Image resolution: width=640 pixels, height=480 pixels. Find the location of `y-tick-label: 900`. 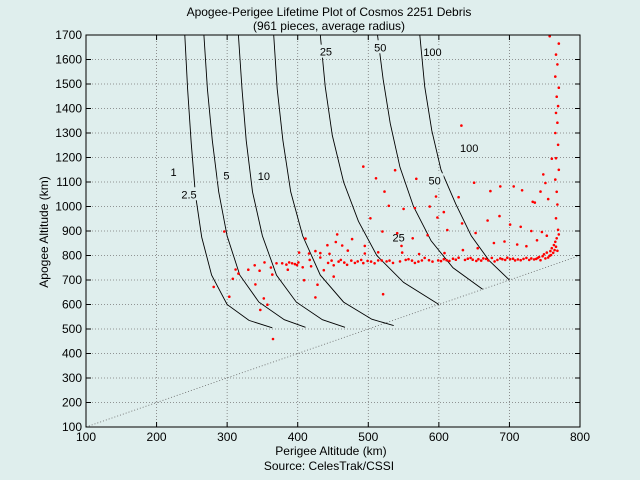

y-tick-label: 900 is located at coordinates (72, 231).